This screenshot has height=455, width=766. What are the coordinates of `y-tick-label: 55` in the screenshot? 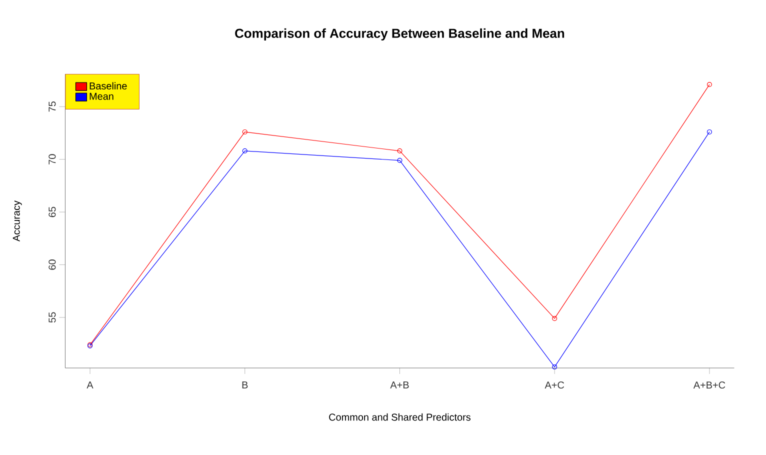 It's located at (52, 317).